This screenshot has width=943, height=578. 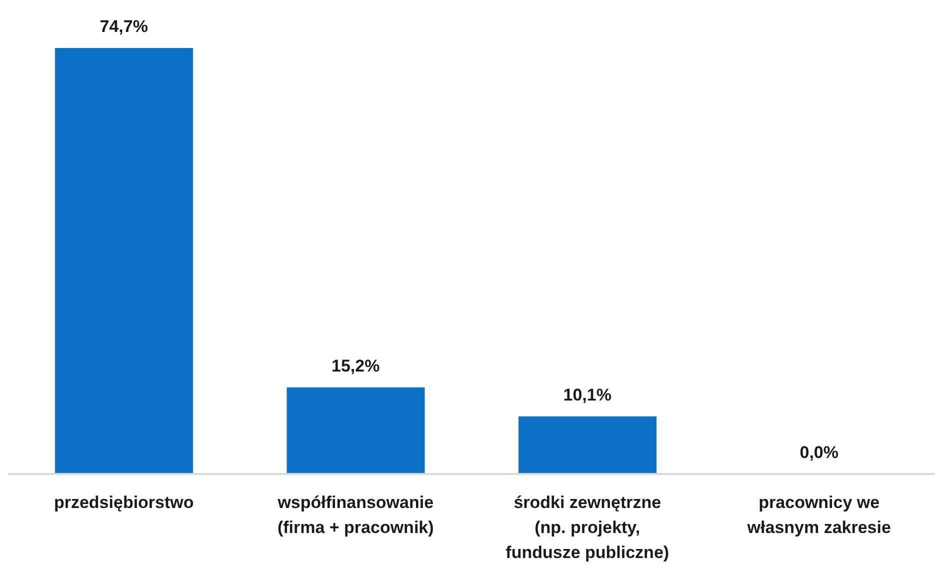 What do you see at coordinates (818, 515) in the screenshot?
I see `x-tick-label: pracownicy we własnym zakresie` at bounding box center [818, 515].